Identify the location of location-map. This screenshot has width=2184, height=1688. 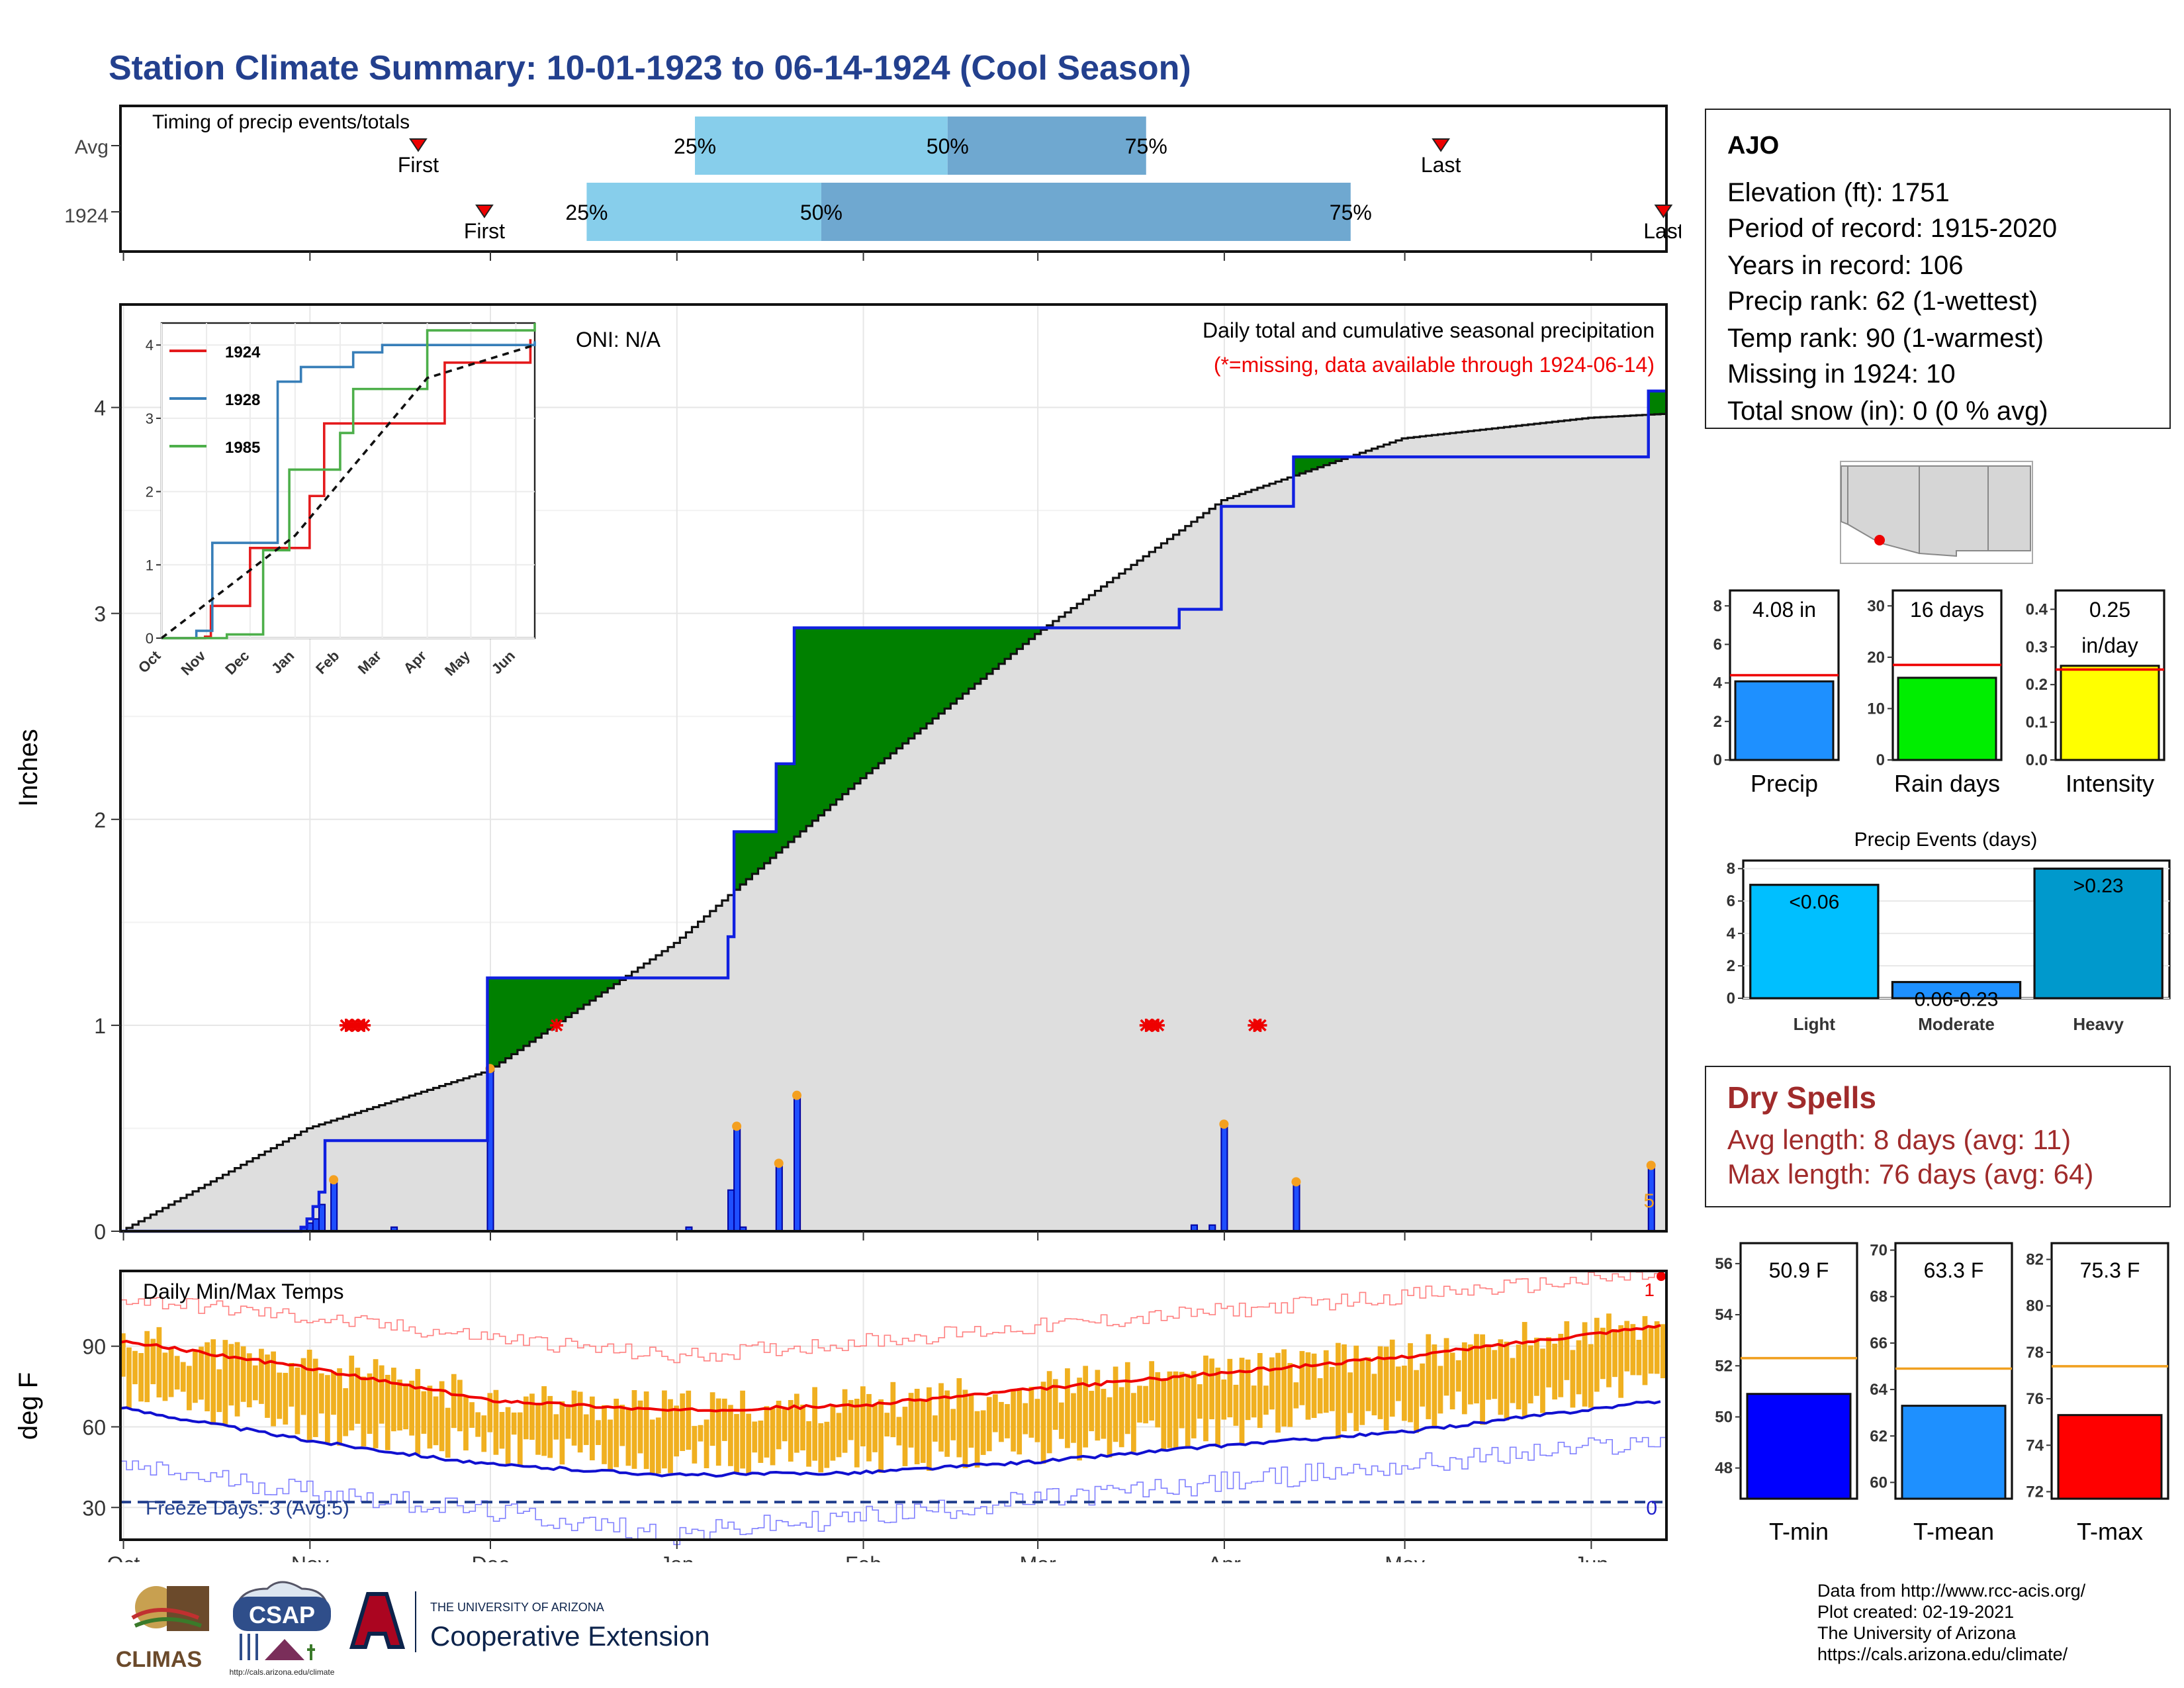
(1937, 512).